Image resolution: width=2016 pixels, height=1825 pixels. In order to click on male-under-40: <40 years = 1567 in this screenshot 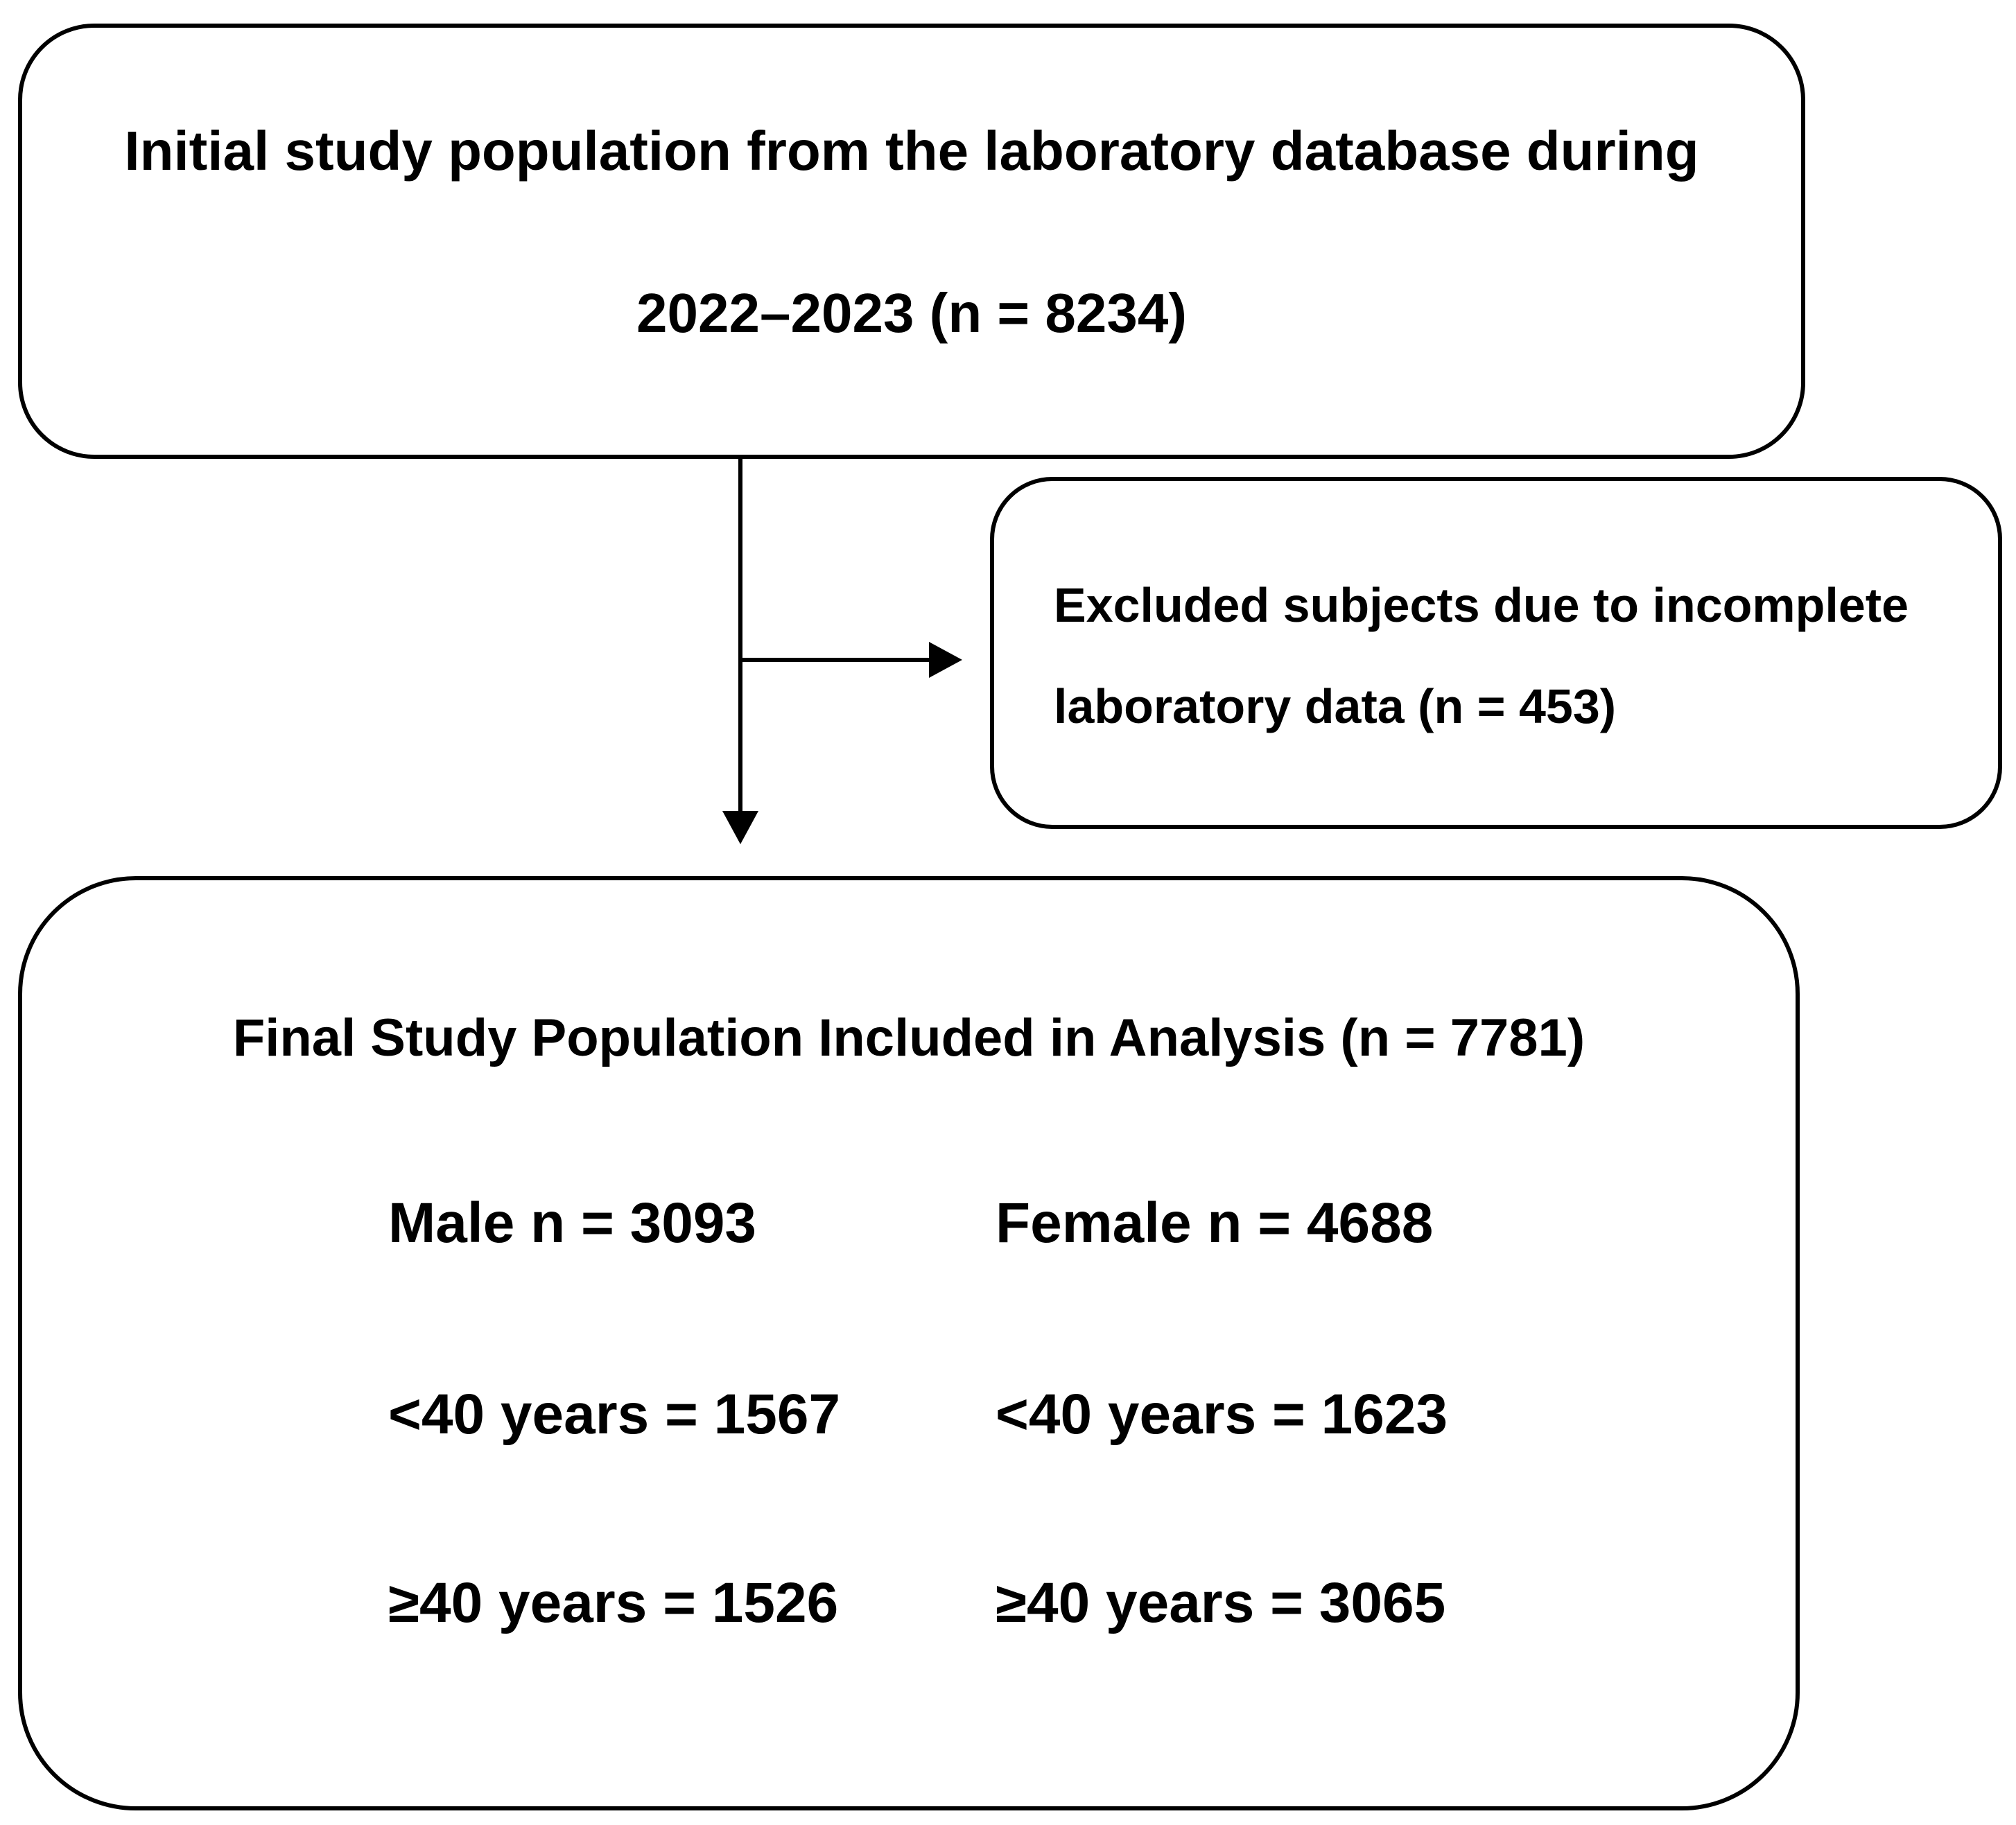, I will do `click(614, 1415)`.